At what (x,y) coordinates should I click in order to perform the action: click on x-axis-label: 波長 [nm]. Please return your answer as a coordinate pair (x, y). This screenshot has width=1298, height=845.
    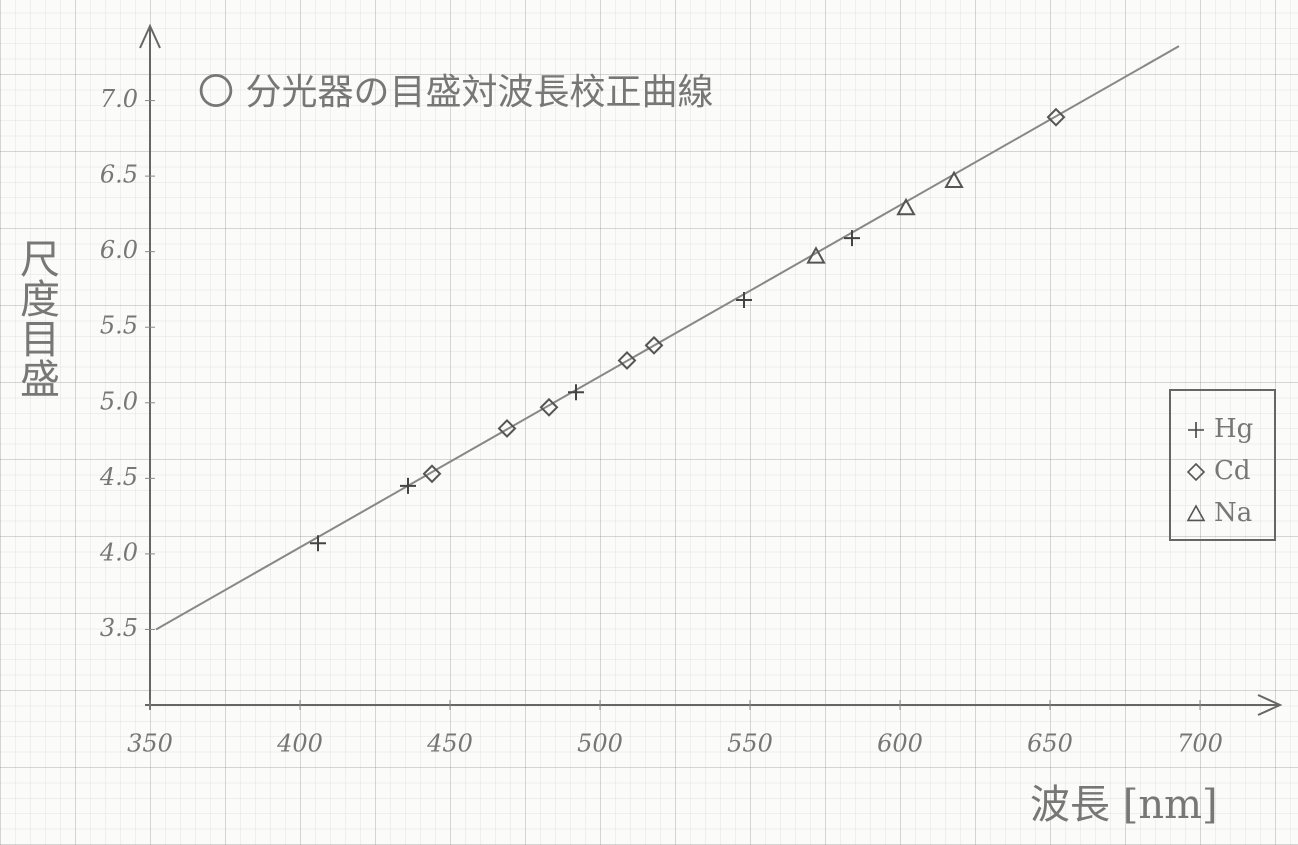
    Looking at the image, I should click on (1124, 805).